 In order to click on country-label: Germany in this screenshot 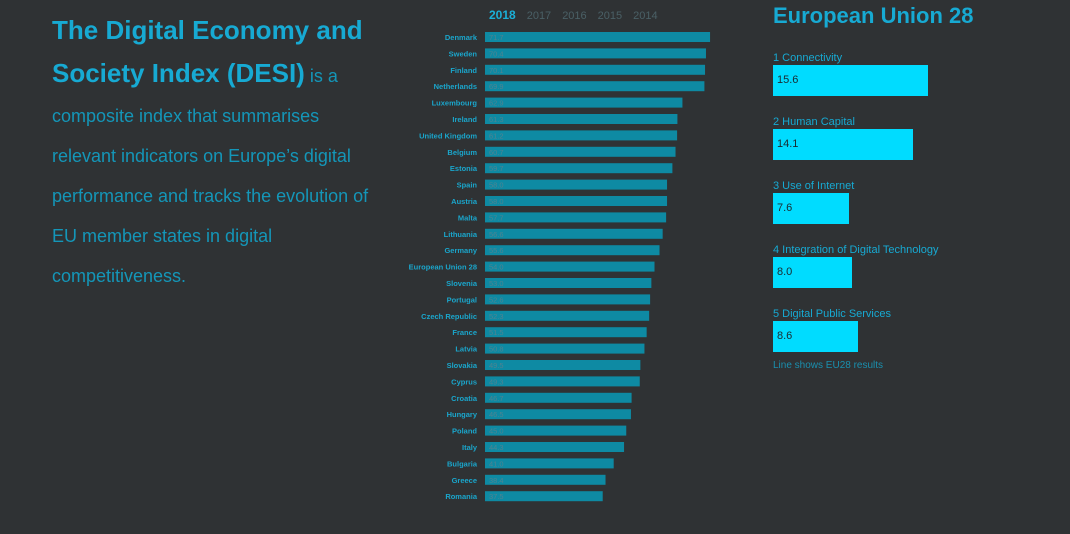, I will do `click(460, 250)`.